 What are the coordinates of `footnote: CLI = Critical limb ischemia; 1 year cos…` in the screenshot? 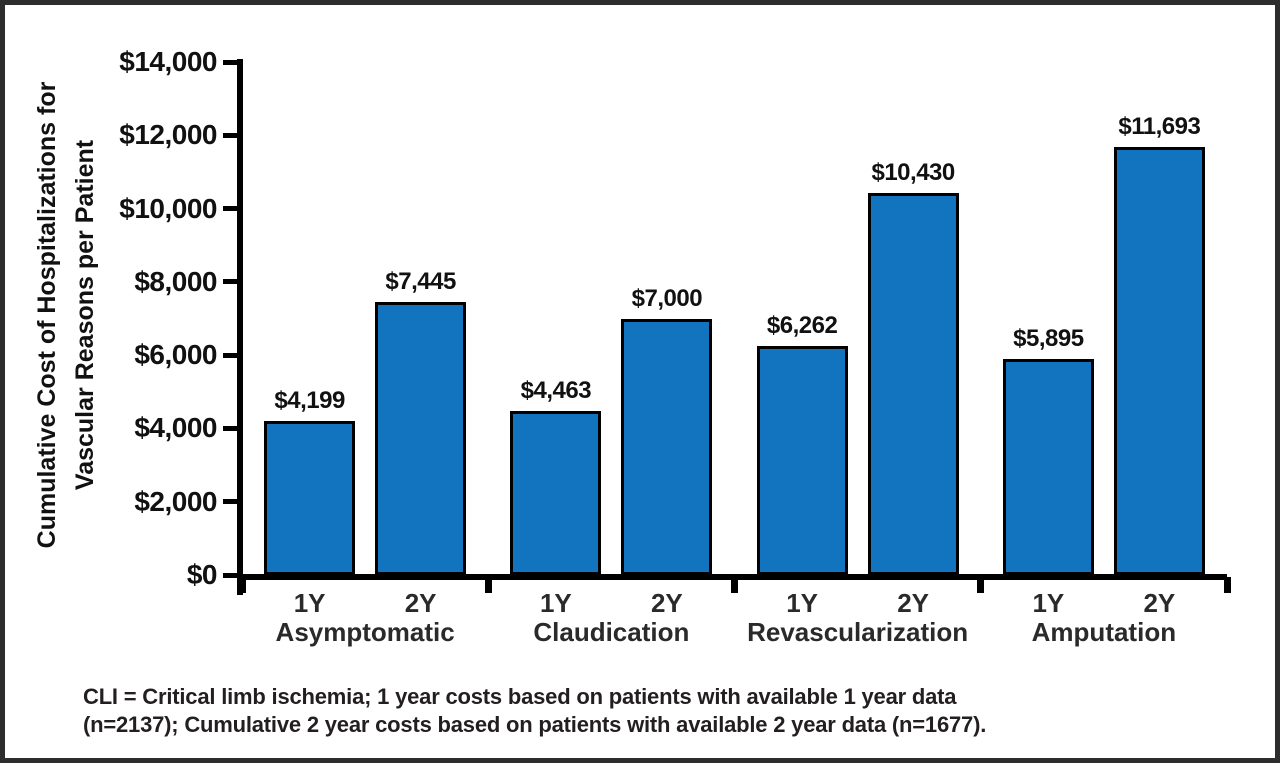 It's located at (653, 711).